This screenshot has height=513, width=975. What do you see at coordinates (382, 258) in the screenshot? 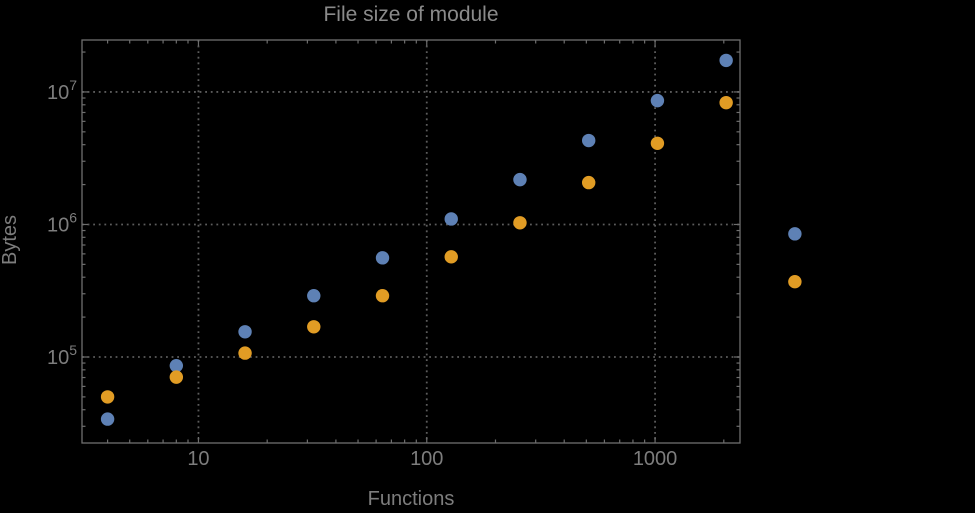
I see `data-point-blue-x64` at bounding box center [382, 258].